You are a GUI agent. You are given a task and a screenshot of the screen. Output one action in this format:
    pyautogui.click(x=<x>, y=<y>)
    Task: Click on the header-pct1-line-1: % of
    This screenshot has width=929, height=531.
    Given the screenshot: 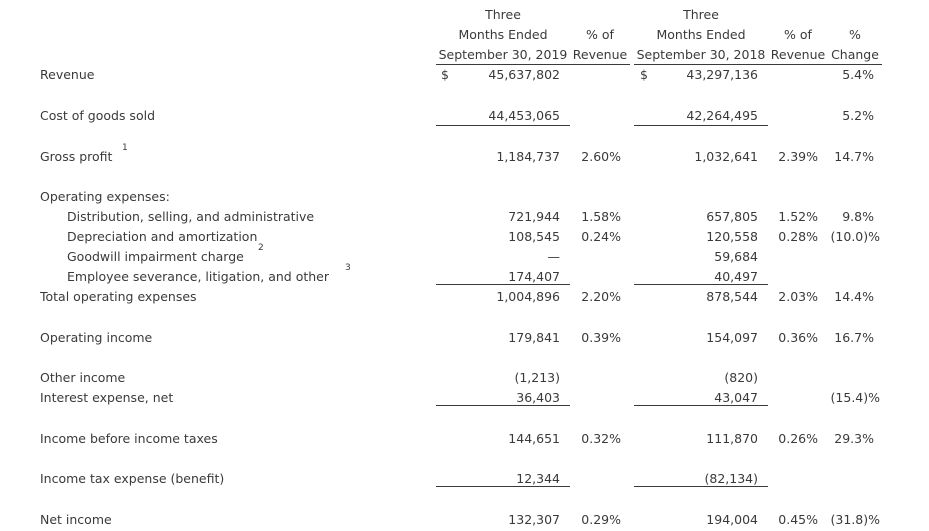 What is the action you would take?
    pyautogui.click(x=600, y=34)
    